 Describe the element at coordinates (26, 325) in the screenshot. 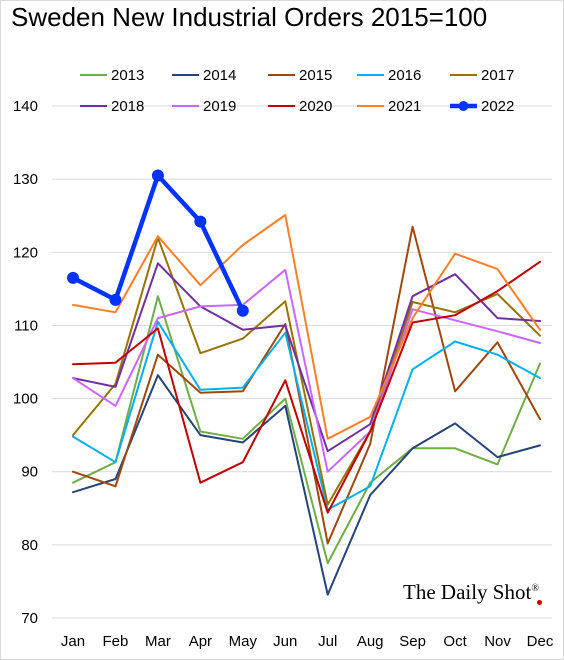

I see `y-tick-label: 110` at that location.